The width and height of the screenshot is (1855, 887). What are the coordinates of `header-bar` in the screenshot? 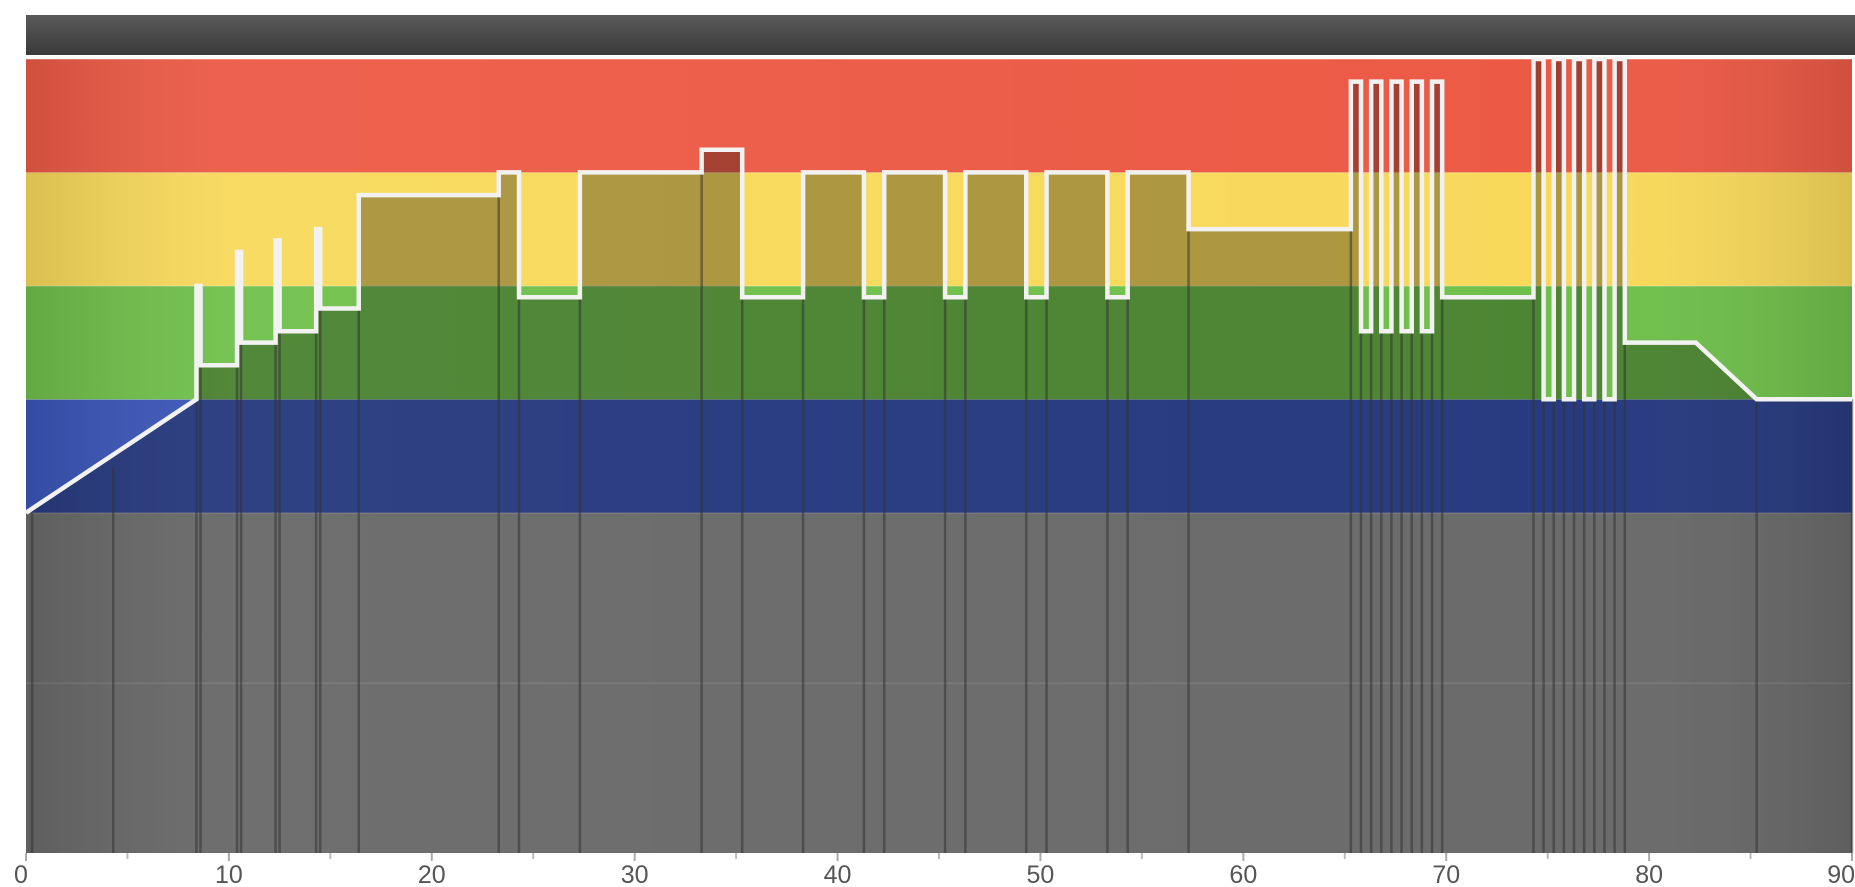 It's located at (940, 36).